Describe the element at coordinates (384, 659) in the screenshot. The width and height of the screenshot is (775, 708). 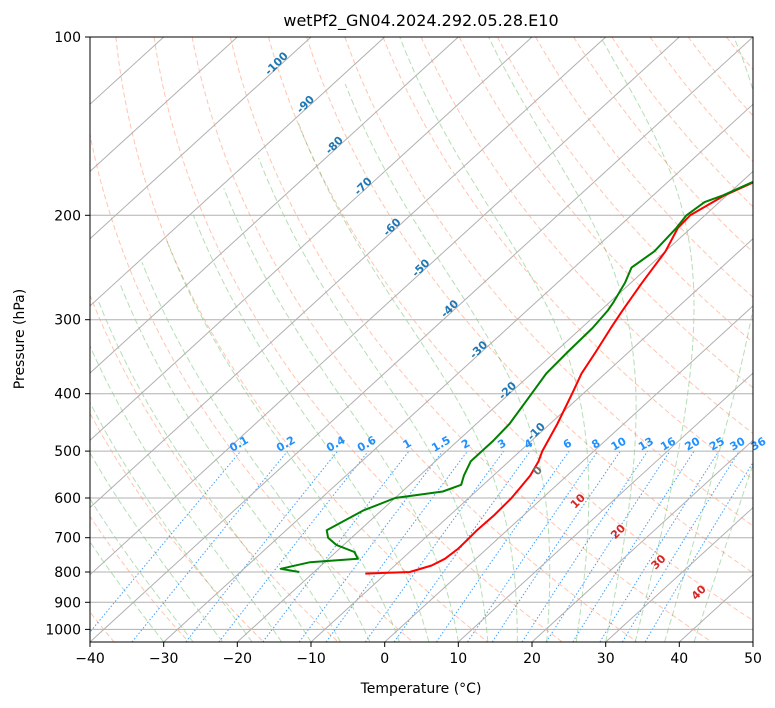
I see `x-tick-label: 0` at that location.